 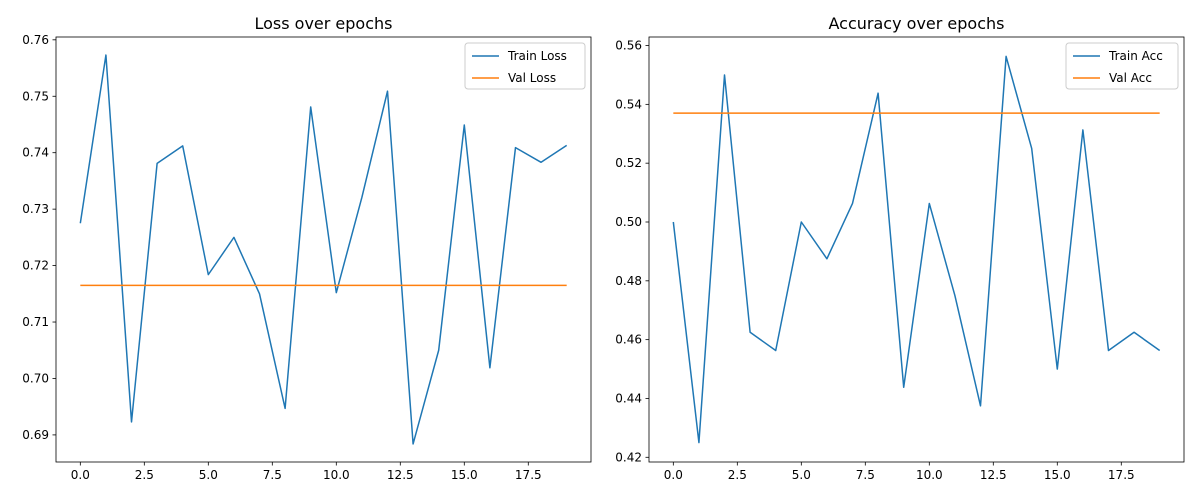 I want to click on loss-x-tick-label: 5.0, so click(x=208, y=475).